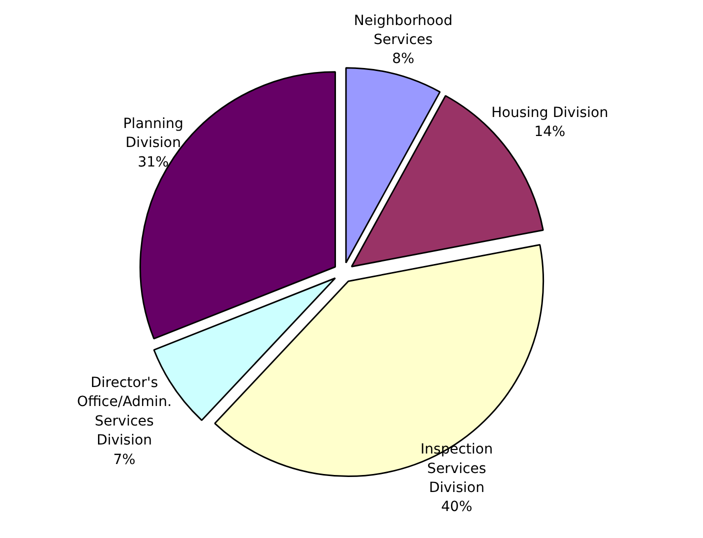 This screenshot has height=538, width=703. What do you see at coordinates (153, 162) in the screenshot?
I see `data-label: 31%` at bounding box center [153, 162].